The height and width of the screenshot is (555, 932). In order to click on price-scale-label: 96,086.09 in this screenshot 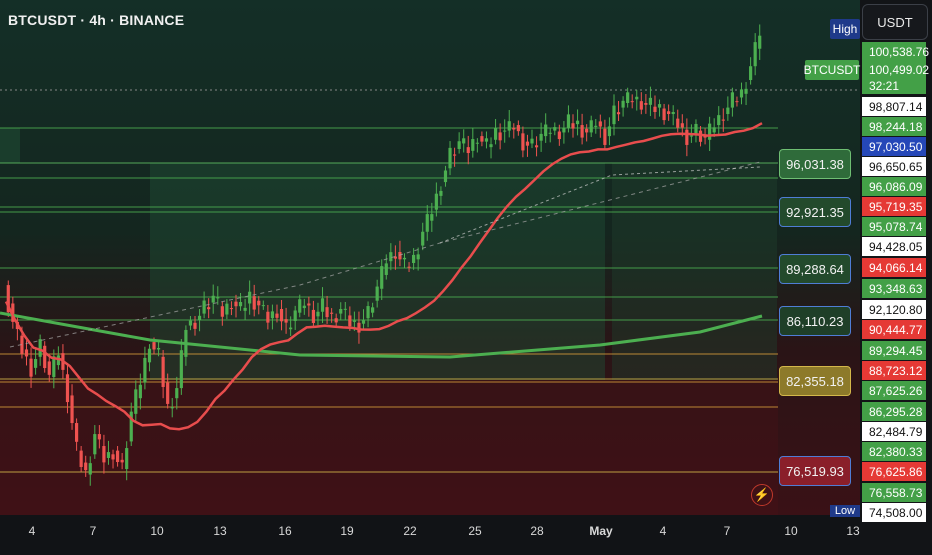, I will do `click(894, 186)`.